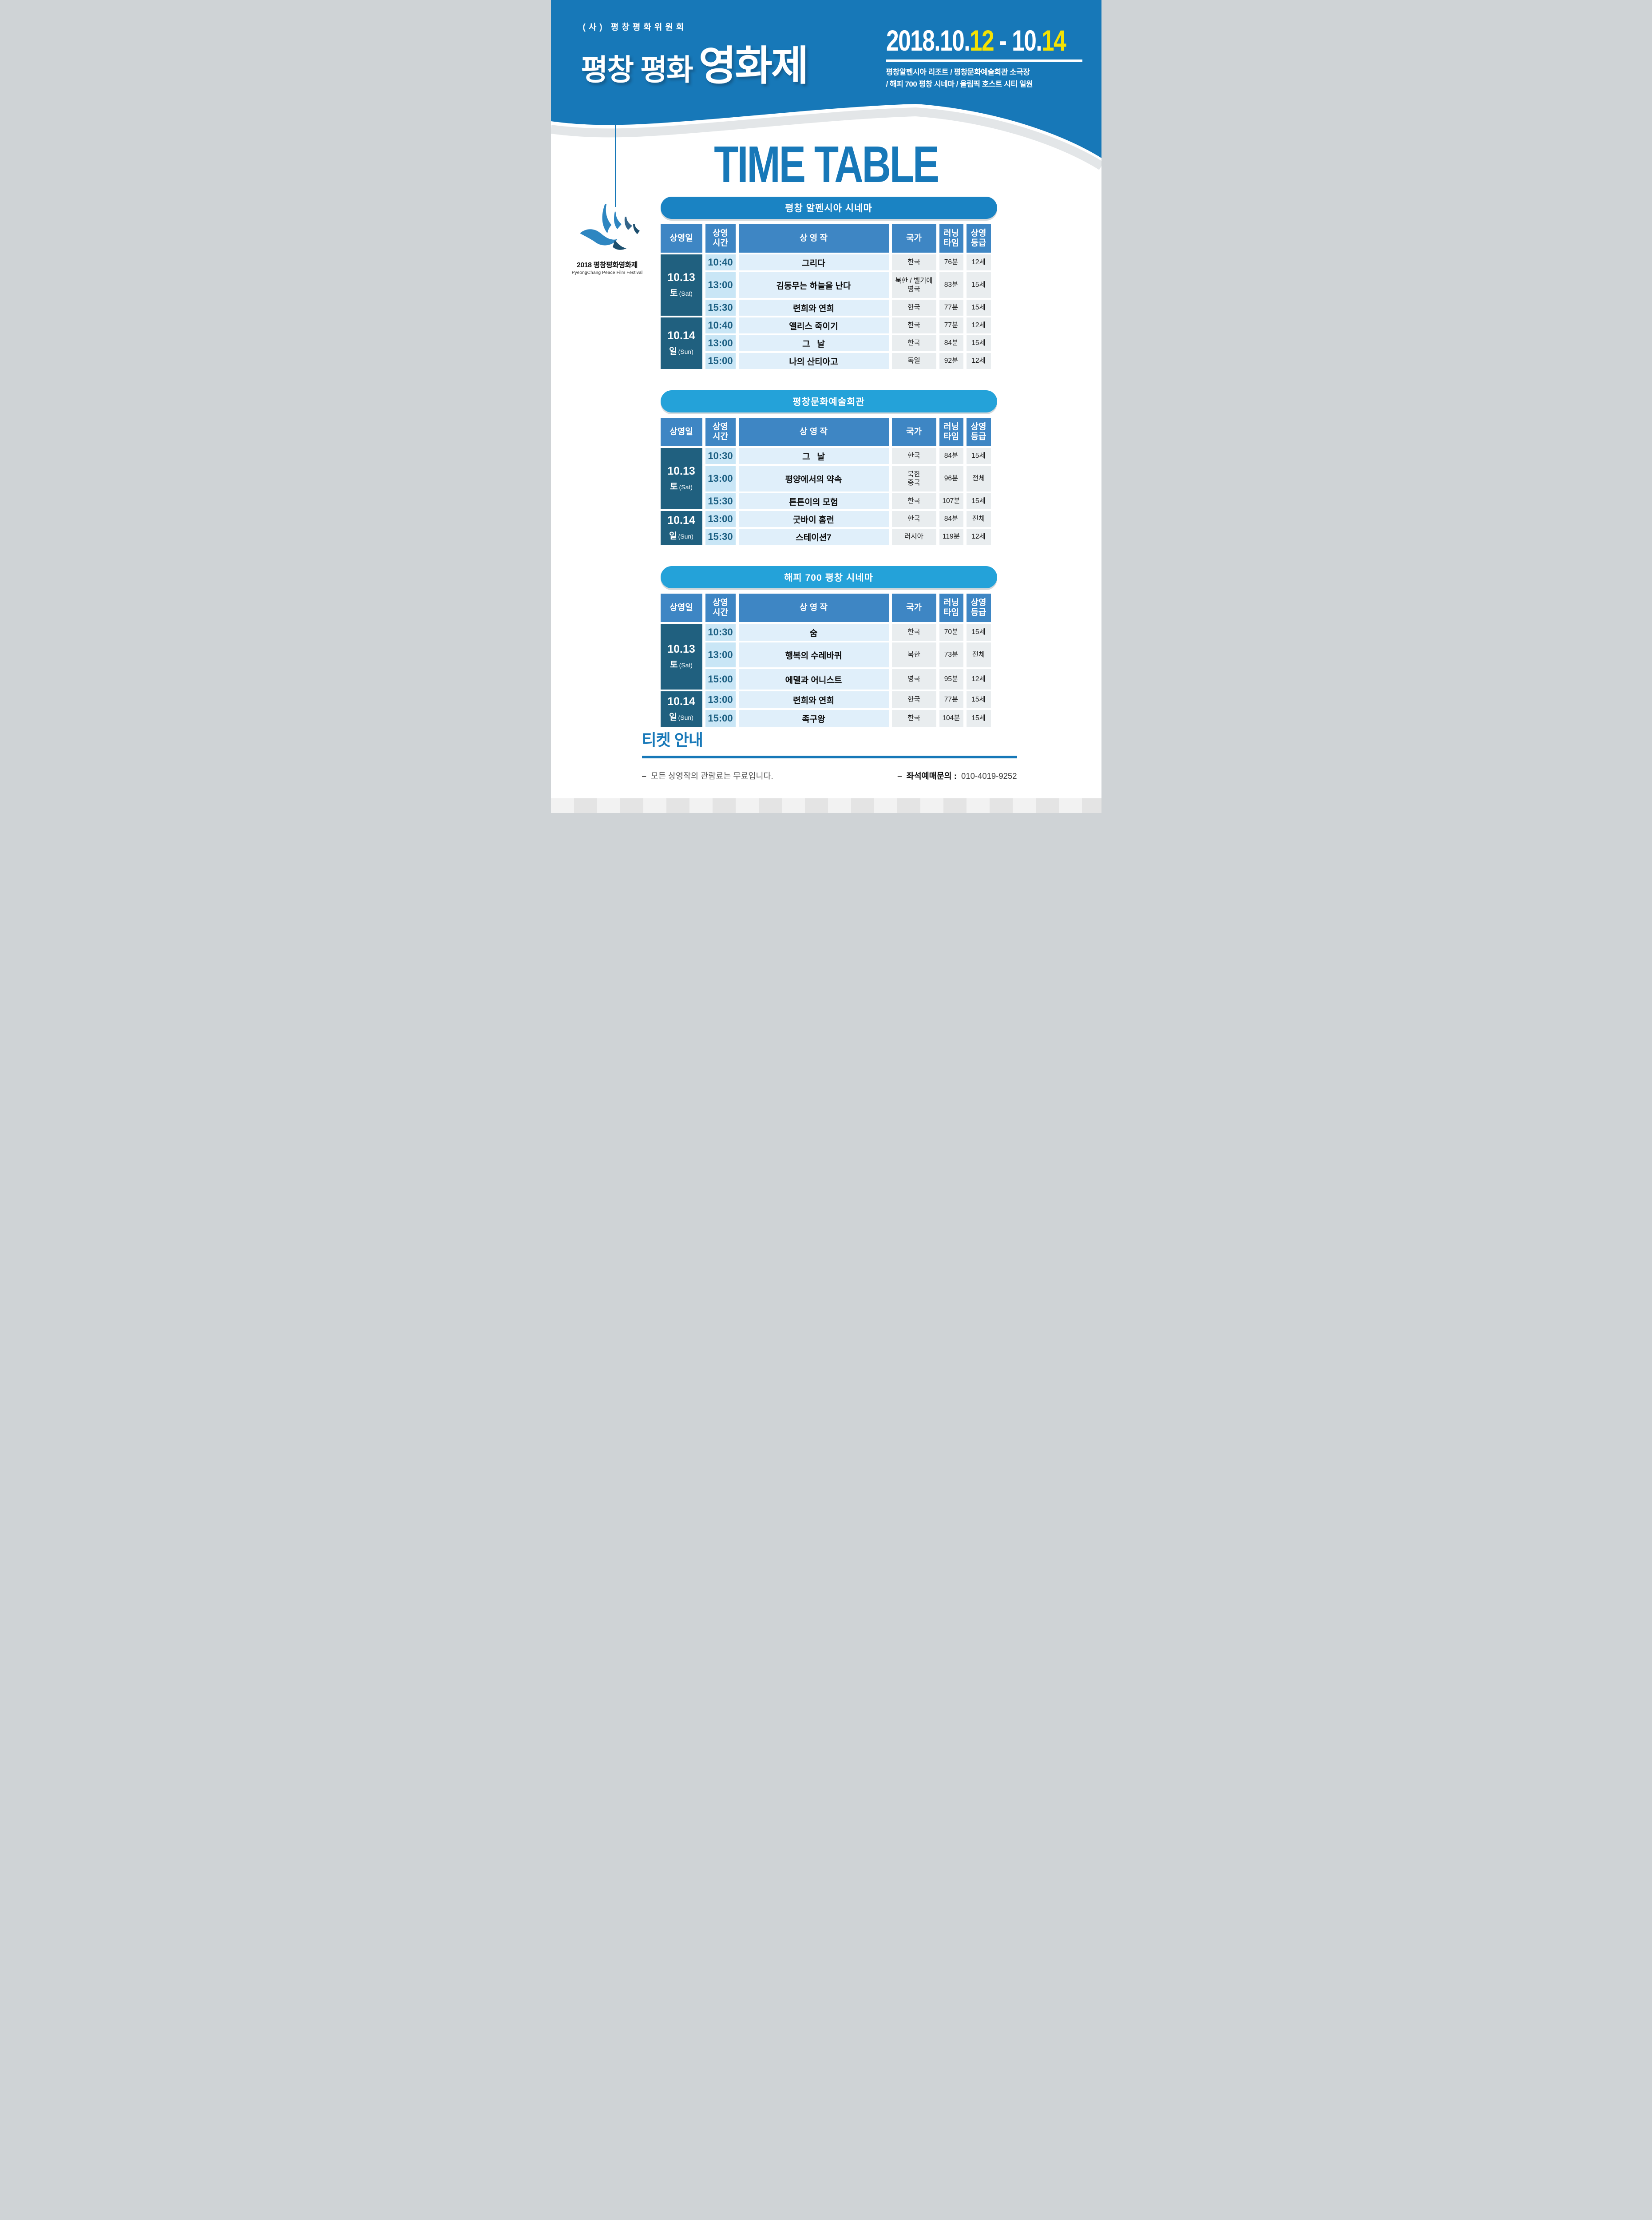 Image resolution: width=1652 pixels, height=2220 pixels. What do you see at coordinates (928, 41) in the screenshot?
I see `festival-date-segment: 2018.10.` at bounding box center [928, 41].